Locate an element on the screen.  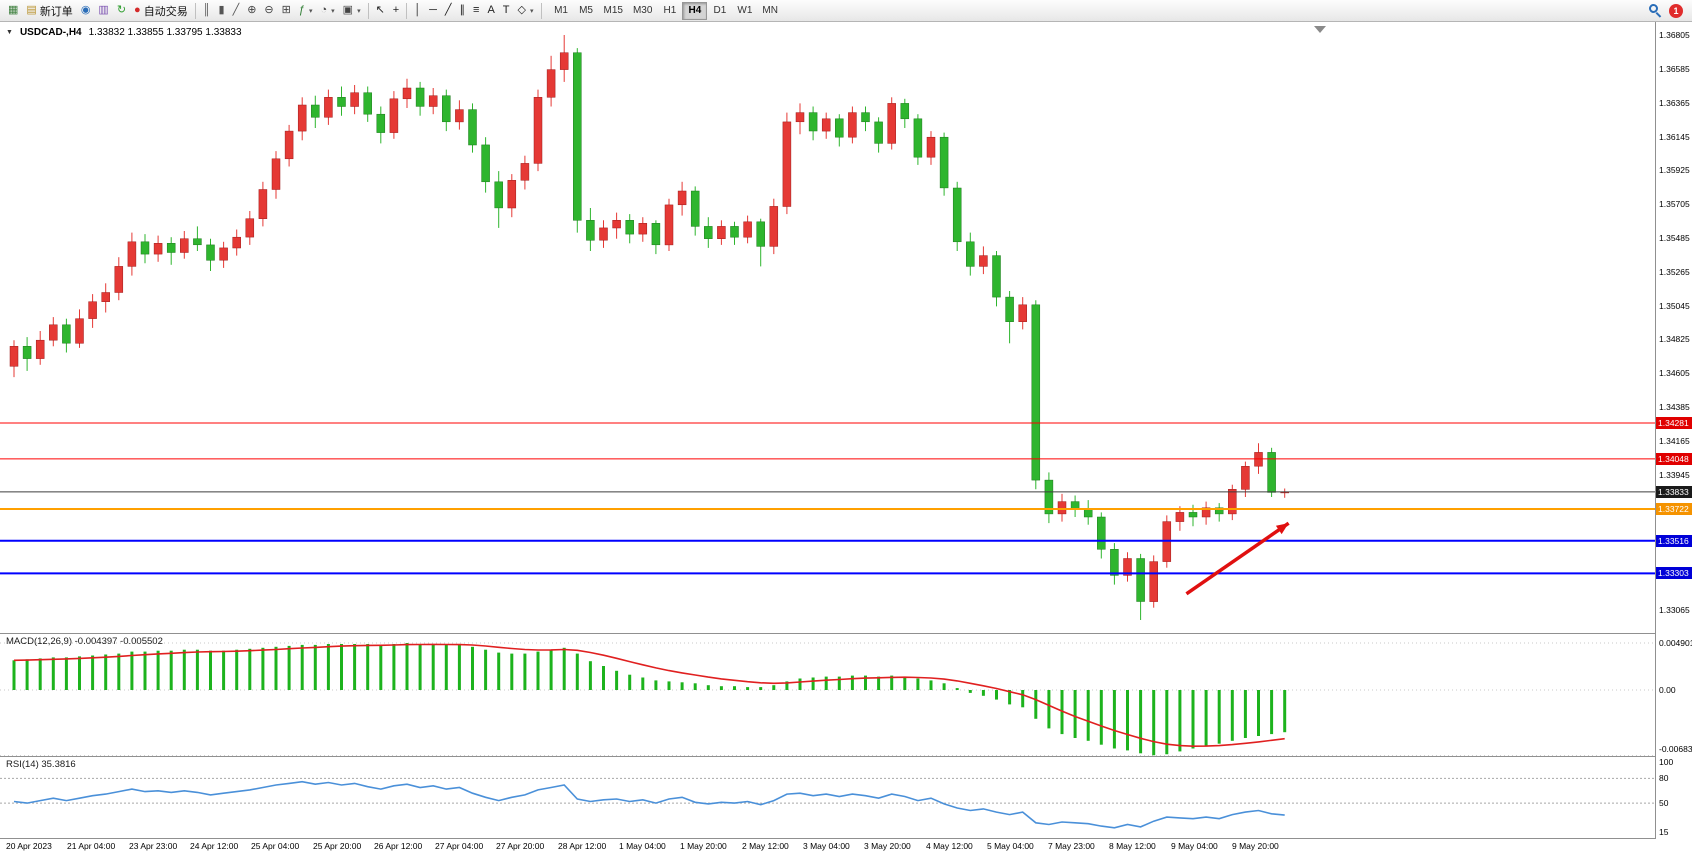
time-axis-label: 3 May 04:00 is located at coordinates (826, 846).